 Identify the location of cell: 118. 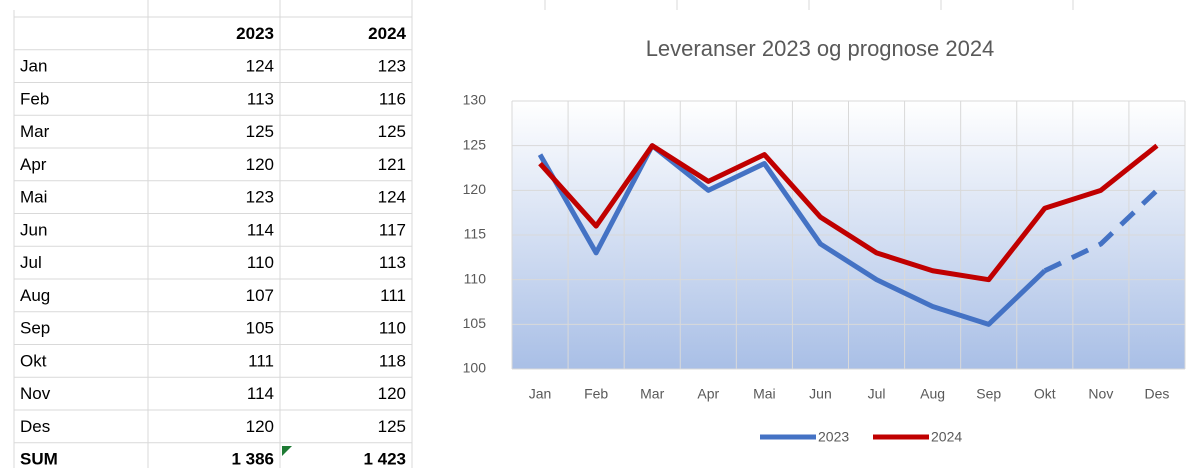
(392, 360).